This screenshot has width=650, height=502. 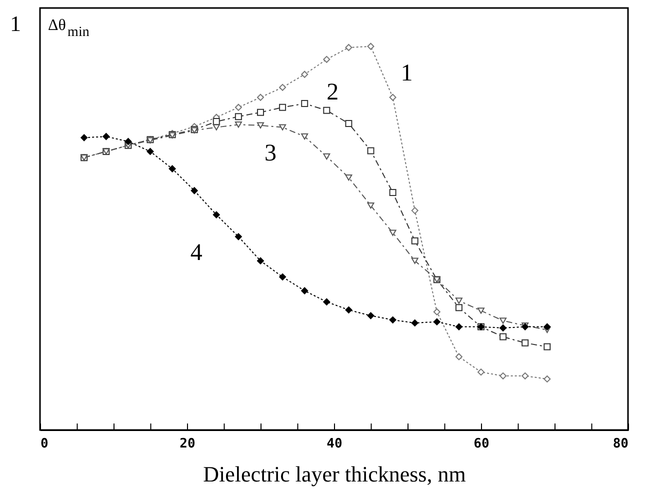 What do you see at coordinates (620, 444) in the screenshot?
I see `x-tick-label: 80` at bounding box center [620, 444].